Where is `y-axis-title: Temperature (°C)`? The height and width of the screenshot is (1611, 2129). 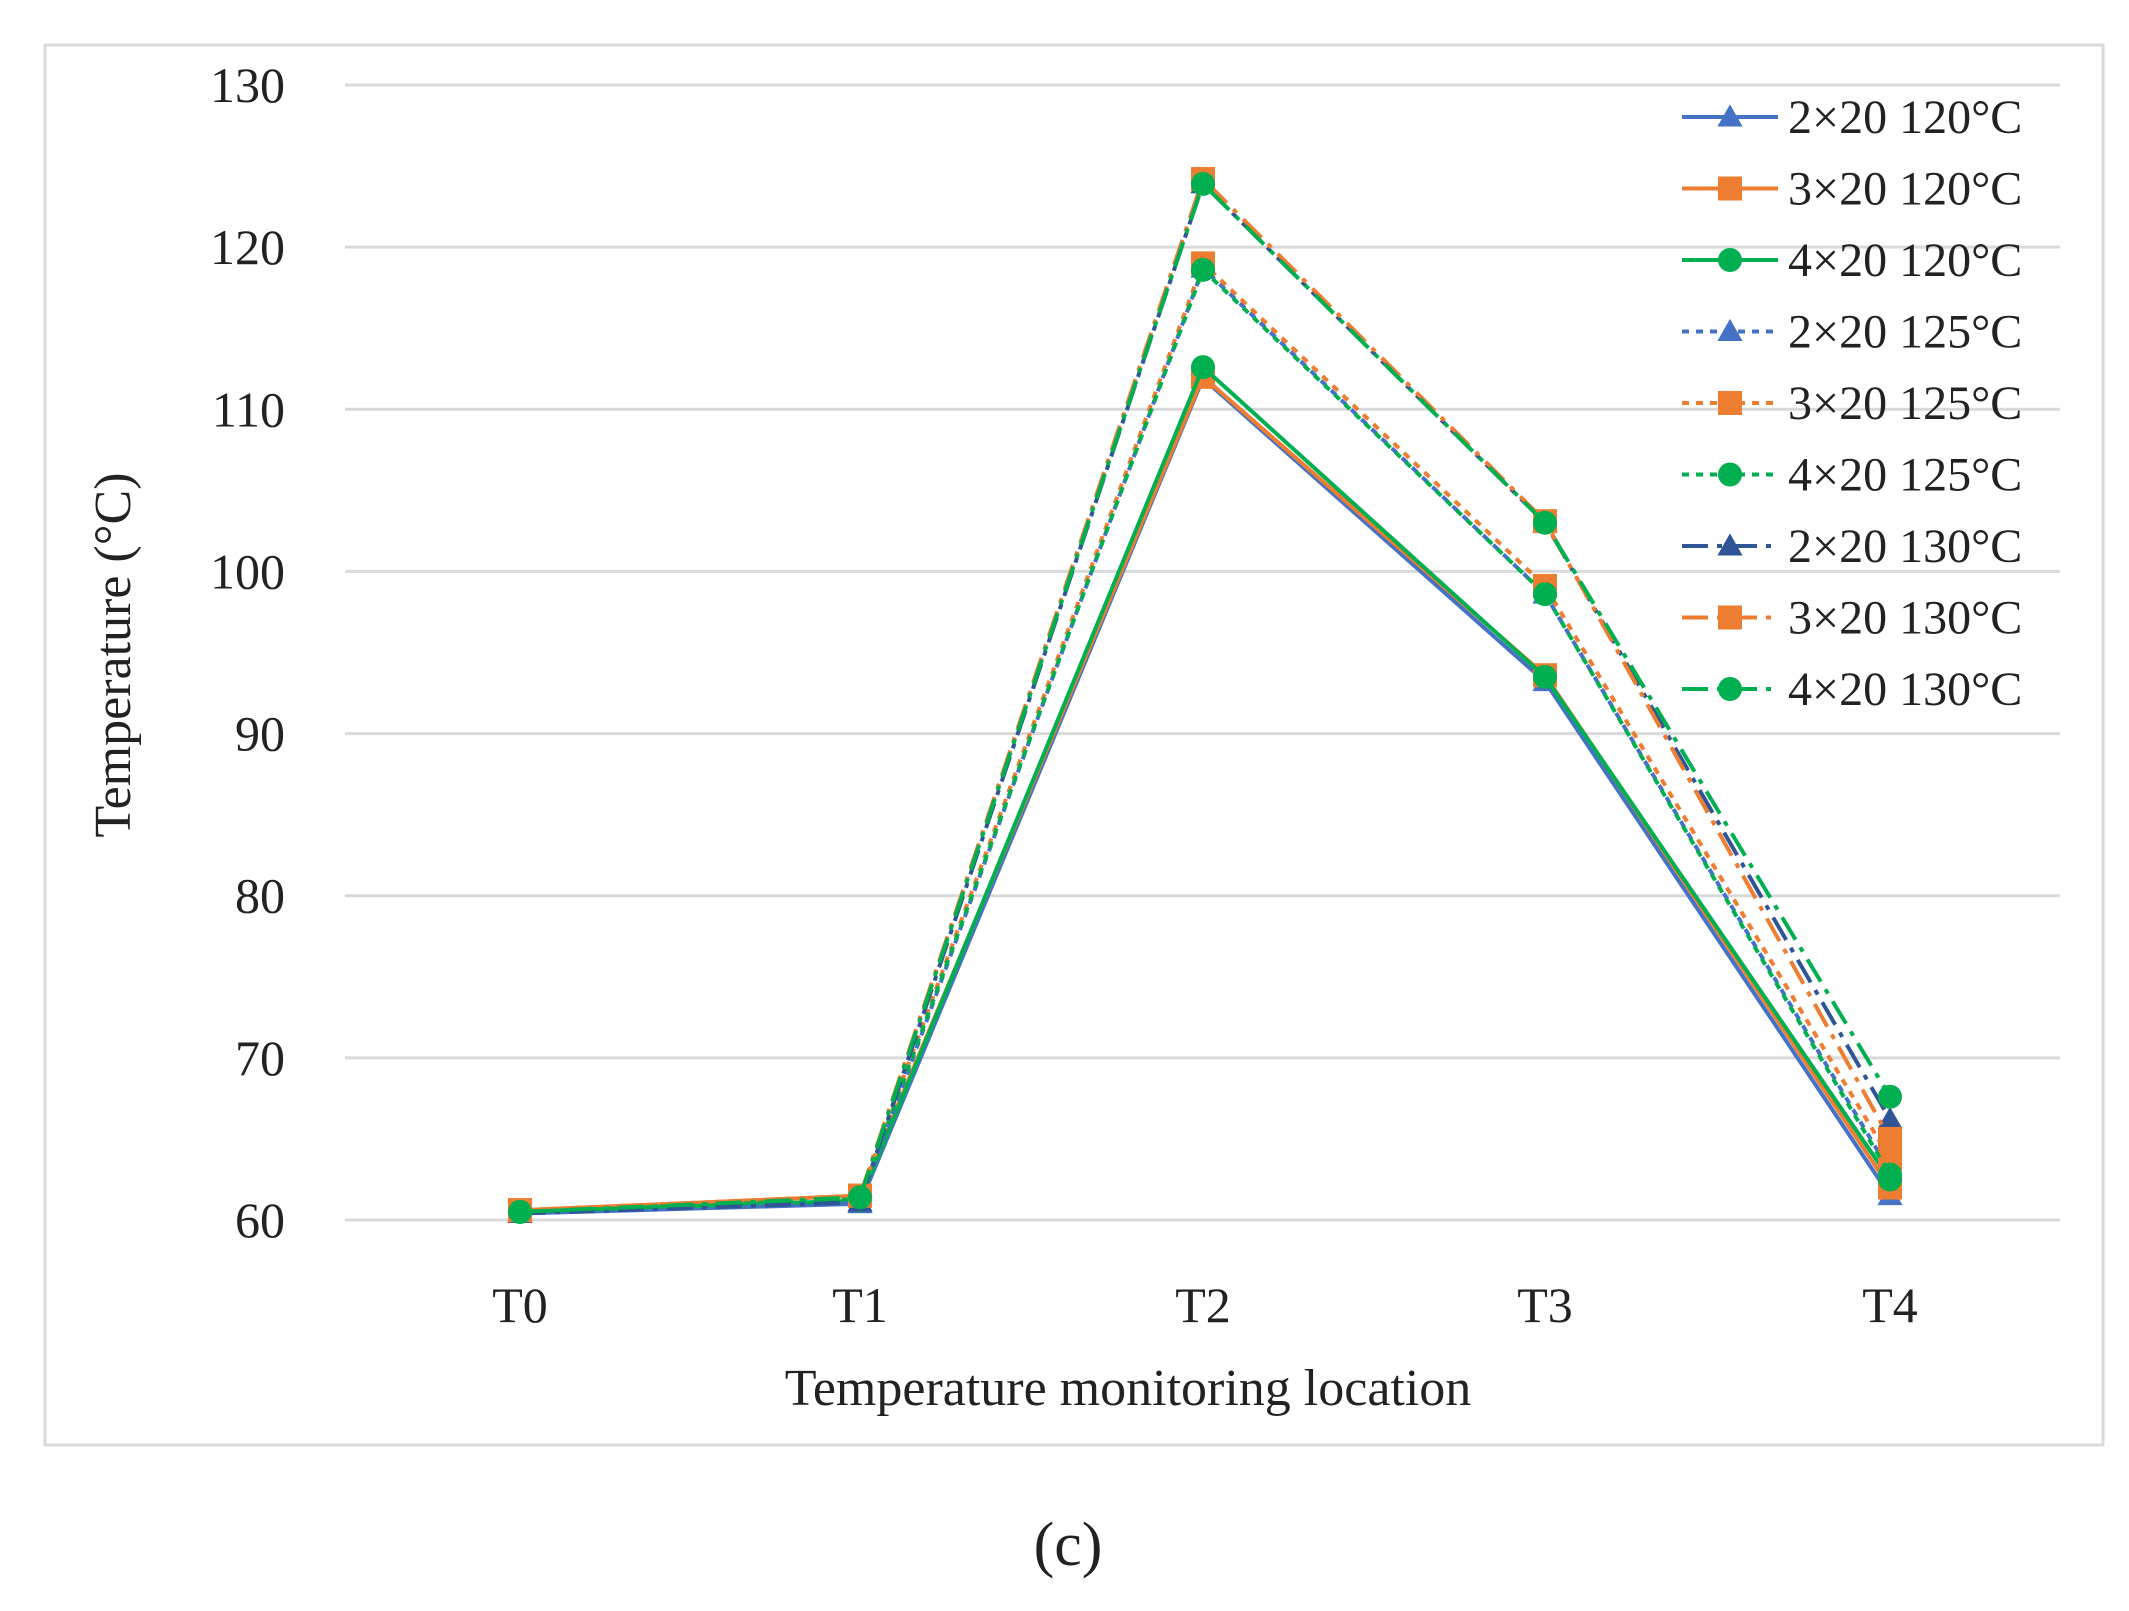 y-axis-title: Temperature (°C) is located at coordinates (113, 654).